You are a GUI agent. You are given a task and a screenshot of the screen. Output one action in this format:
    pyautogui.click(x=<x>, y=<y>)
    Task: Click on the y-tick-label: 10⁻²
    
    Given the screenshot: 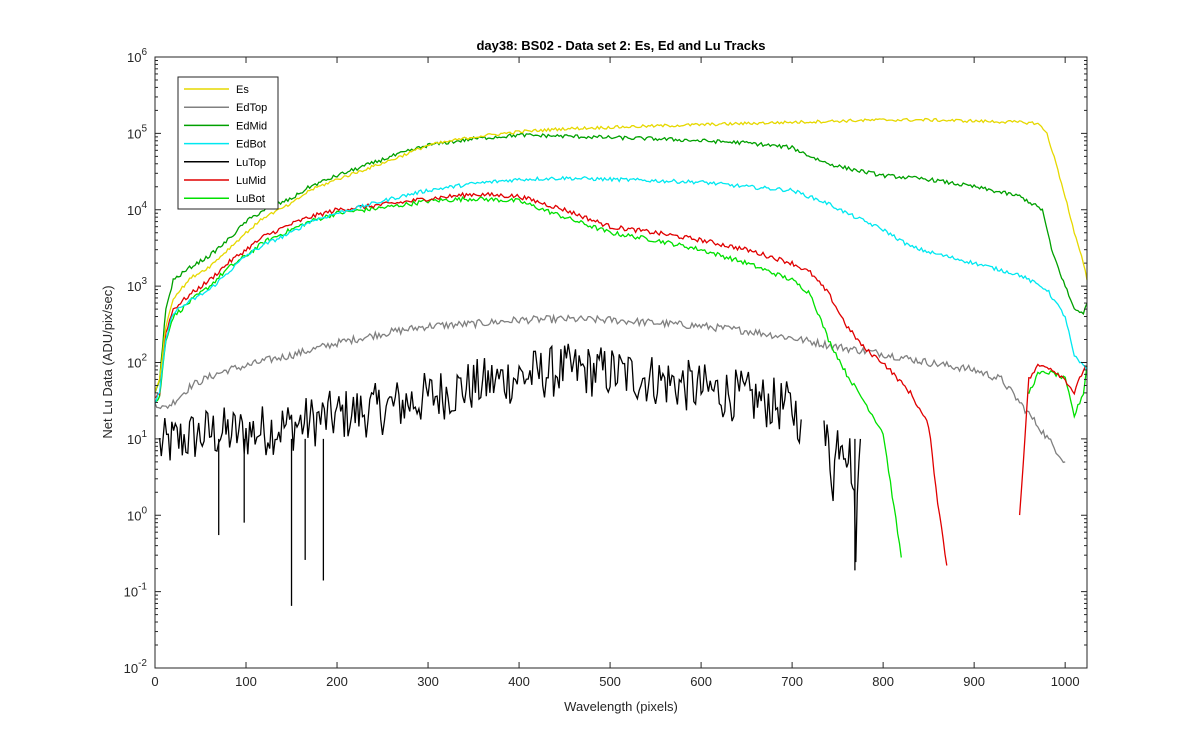 What is the action you would take?
    pyautogui.click(x=136, y=667)
    